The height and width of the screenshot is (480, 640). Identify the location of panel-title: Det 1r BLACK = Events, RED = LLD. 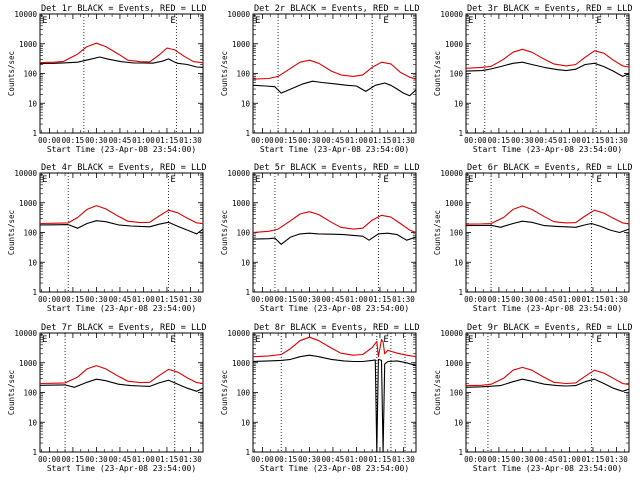
(124, 9).